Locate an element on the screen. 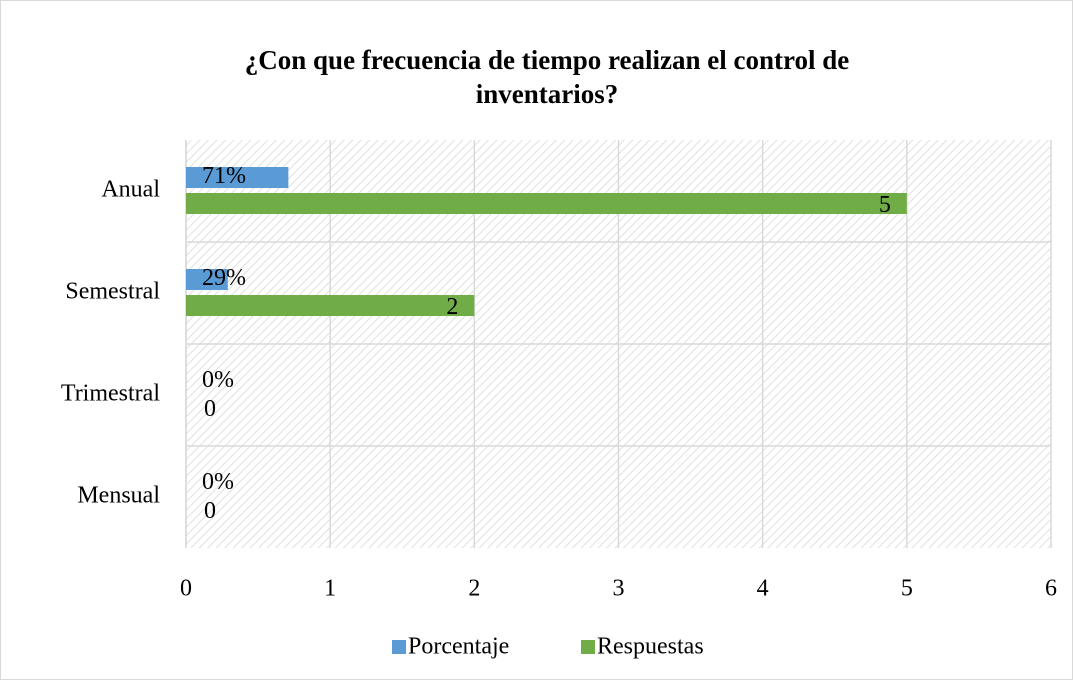 Image resolution: width=1073 pixels, height=685 pixels. value-label: 29% is located at coordinates (224, 278).